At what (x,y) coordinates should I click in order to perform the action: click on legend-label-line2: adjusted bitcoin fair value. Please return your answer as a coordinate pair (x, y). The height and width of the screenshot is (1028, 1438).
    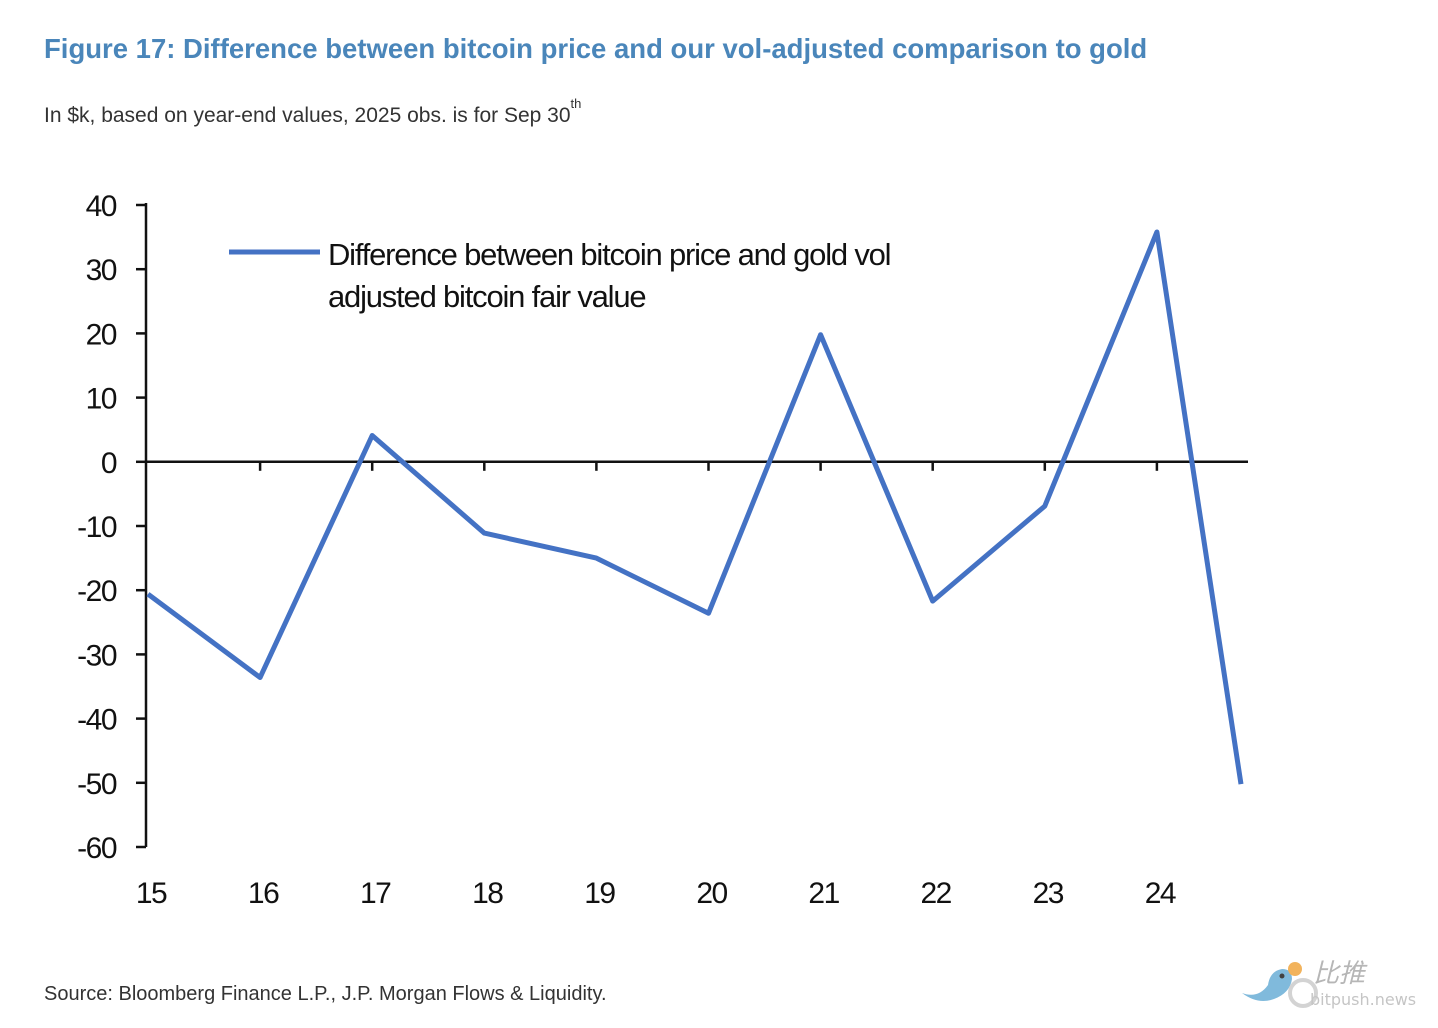
    Looking at the image, I should click on (486, 296).